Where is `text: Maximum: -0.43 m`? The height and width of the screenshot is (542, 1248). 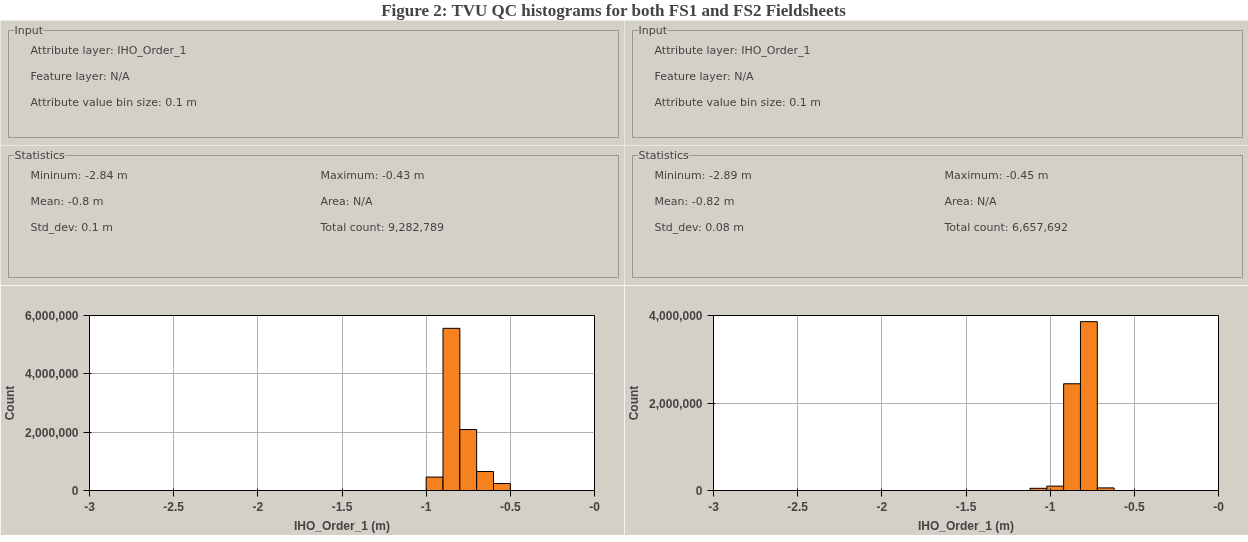
text: Maximum: -0.43 m is located at coordinates (372, 175).